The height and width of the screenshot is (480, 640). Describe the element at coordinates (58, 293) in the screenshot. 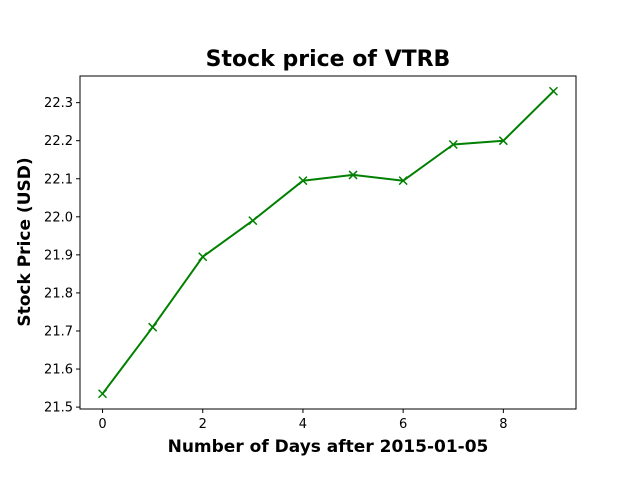

I see `y-tick-label: 21.8` at that location.